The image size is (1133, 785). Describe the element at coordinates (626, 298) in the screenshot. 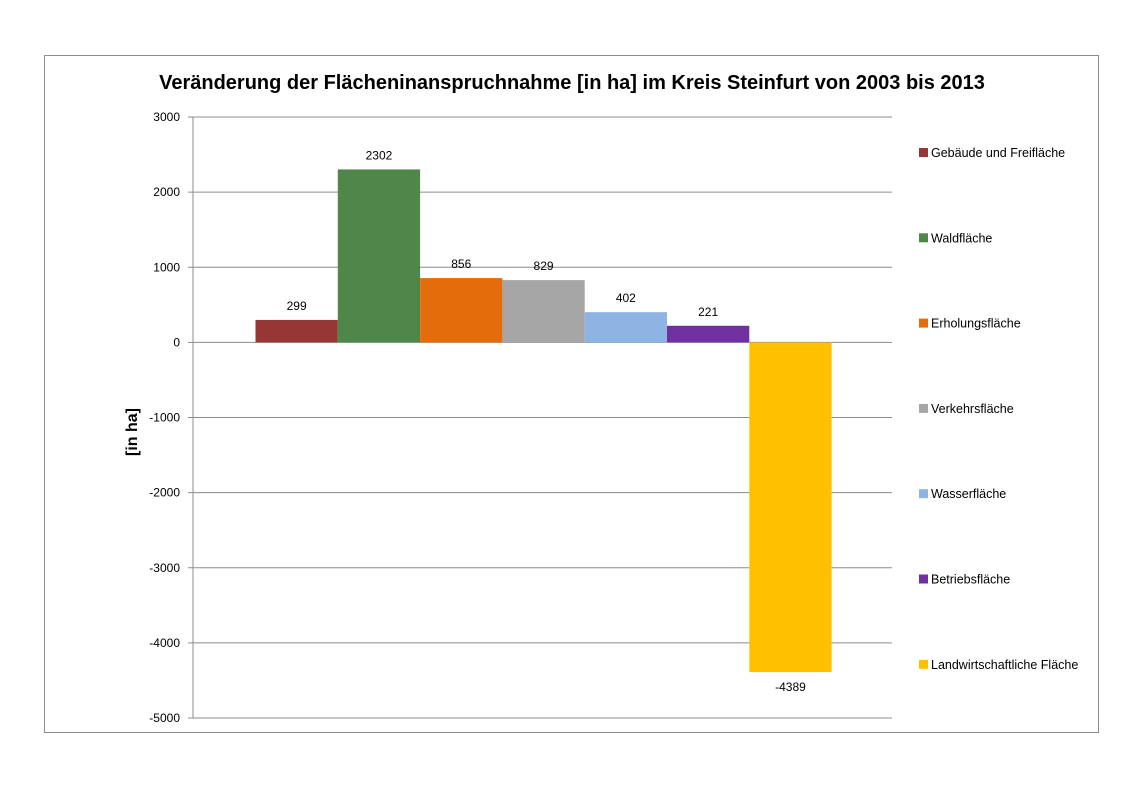

I see `data-label: 402` at that location.